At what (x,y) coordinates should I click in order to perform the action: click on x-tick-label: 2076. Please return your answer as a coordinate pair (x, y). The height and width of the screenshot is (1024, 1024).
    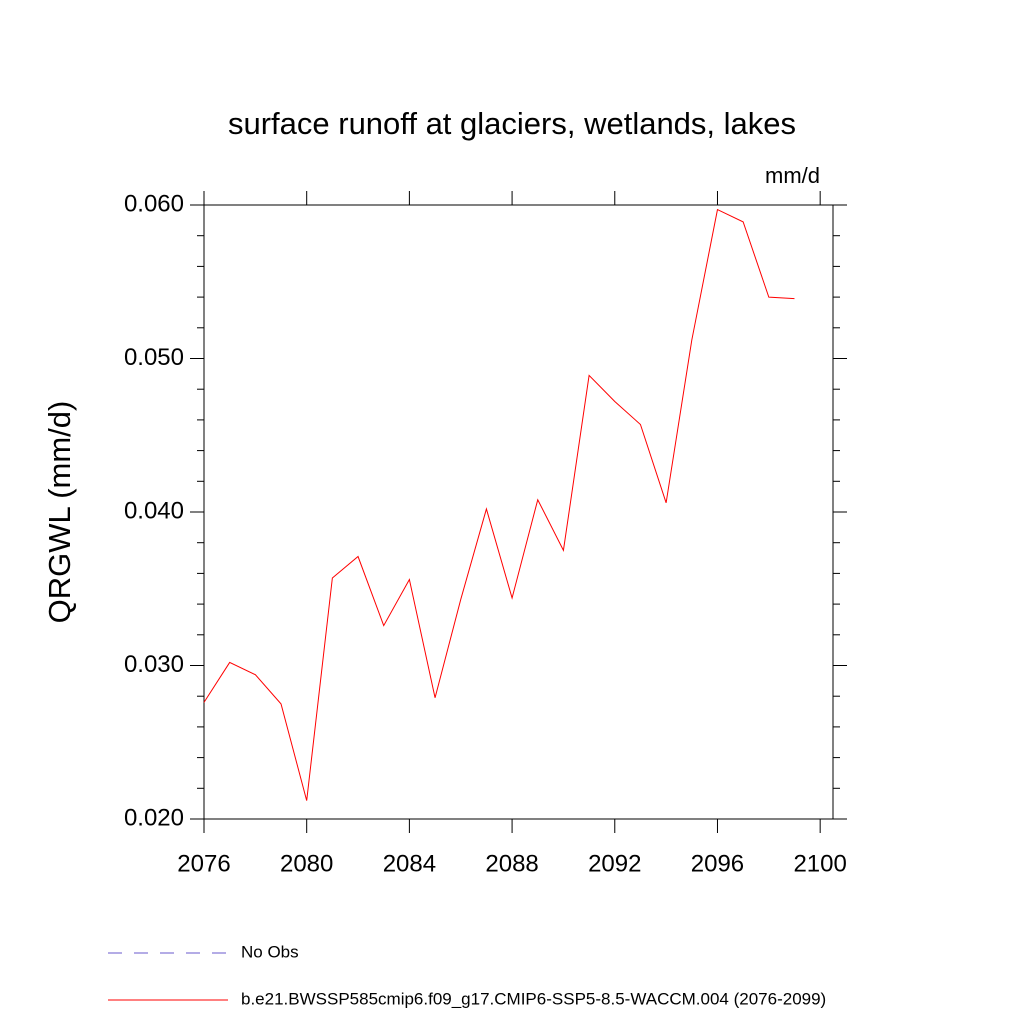
    Looking at the image, I should click on (203, 863).